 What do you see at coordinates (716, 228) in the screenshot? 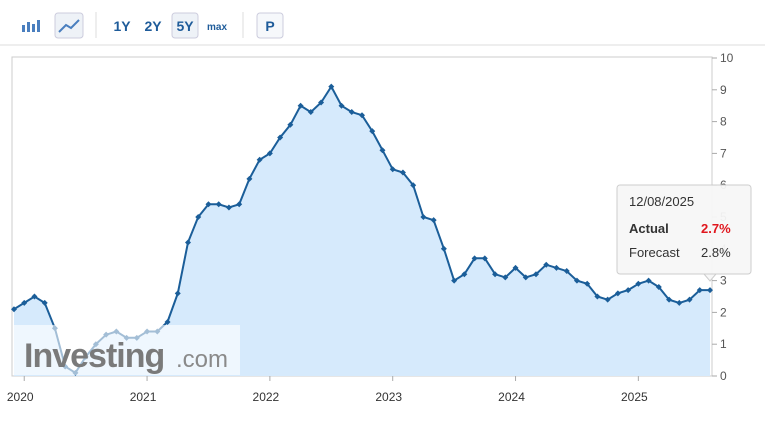
I see `tooltip-value: 2.7%` at bounding box center [716, 228].